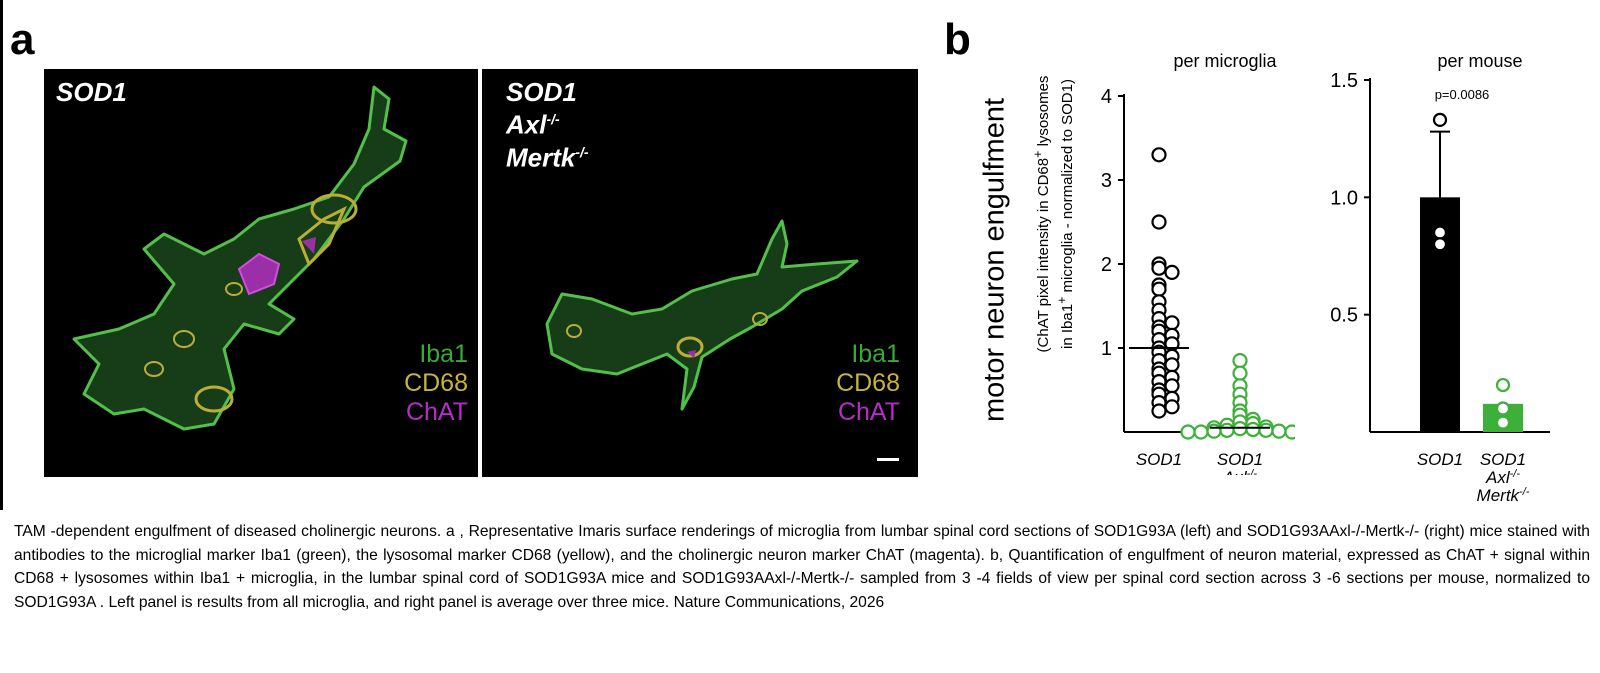  What do you see at coordinates (1, 255) in the screenshot?
I see `figure-left-border` at bounding box center [1, 255].